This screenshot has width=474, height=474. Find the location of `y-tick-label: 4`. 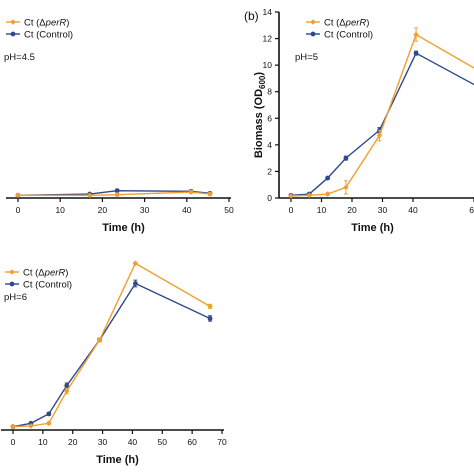

y-tick-label: 4 is located at coordinates (269, 145).